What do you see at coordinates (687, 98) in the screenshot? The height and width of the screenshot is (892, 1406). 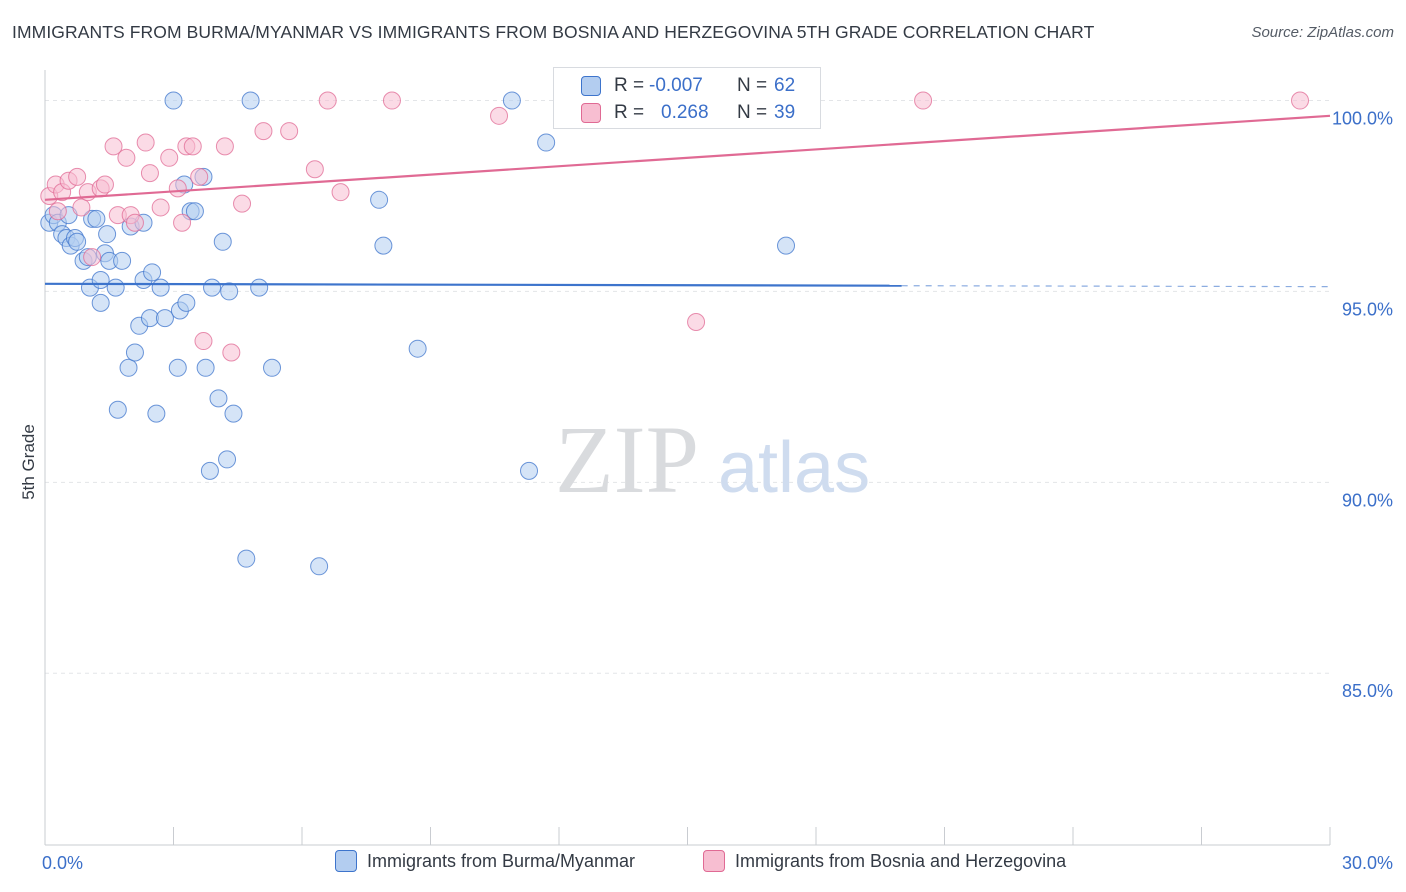 I see `correlation-stats-box: R = -0.007 N = 62 R = 0.268 N = 39` at bounding box center [687, 98].